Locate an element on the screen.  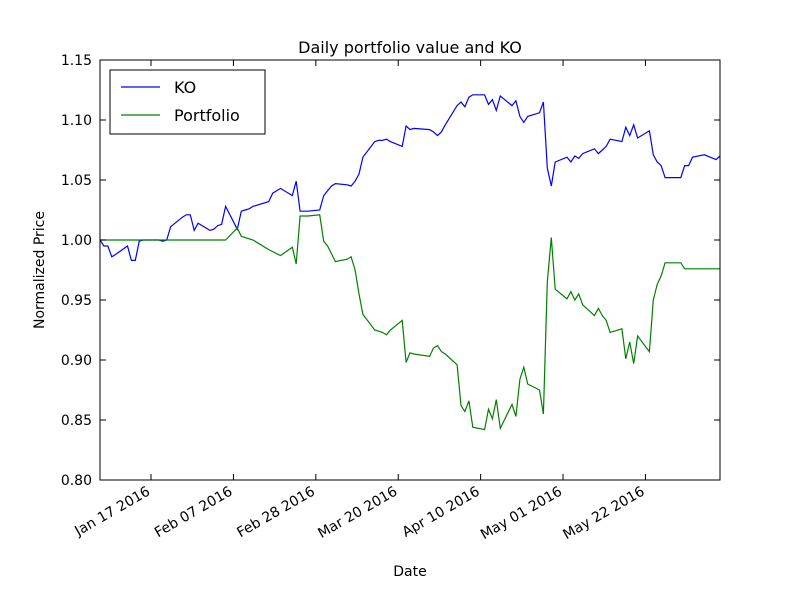
y-tick-label: 0.85 is located at coordinates (76, 421).